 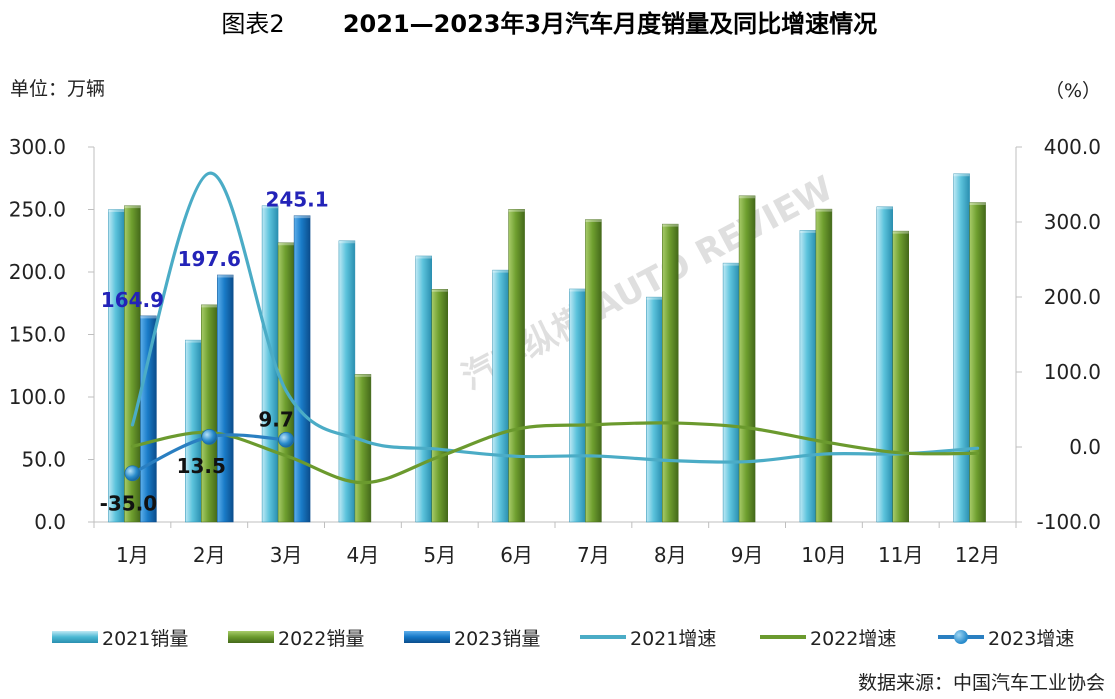 I want to click on right-axis-tick-label: 200.0, so click(x=1072, y=297).